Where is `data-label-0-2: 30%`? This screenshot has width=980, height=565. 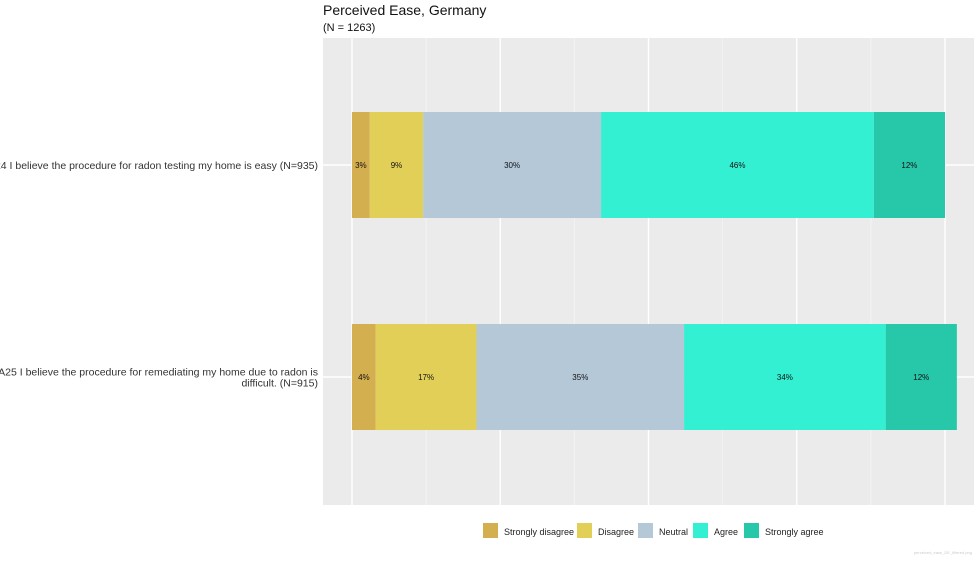
data-label-0-2: 30% is located at coordinates (512, 165).